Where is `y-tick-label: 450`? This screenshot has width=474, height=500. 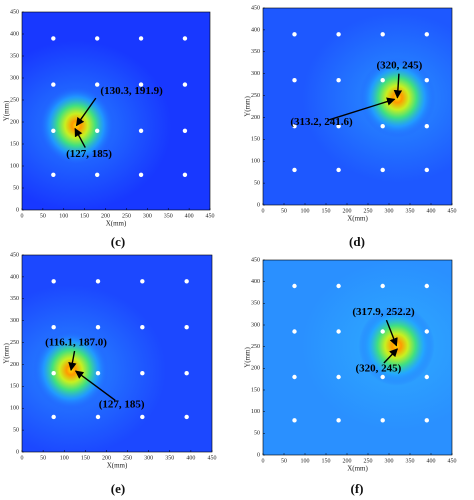 y-tick-label: 450 is located at coordinates (14, 12).